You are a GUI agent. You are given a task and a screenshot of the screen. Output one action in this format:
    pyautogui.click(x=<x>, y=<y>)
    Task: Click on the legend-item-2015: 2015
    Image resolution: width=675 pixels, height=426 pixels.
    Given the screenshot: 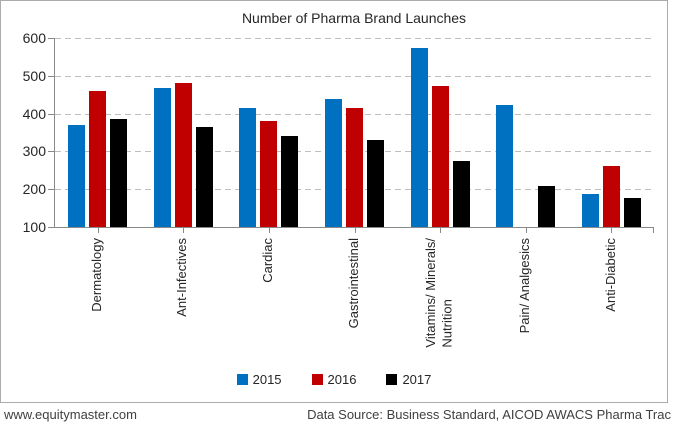 What is the action you would take?
    pyautogui.click(x=259, y=379)
    